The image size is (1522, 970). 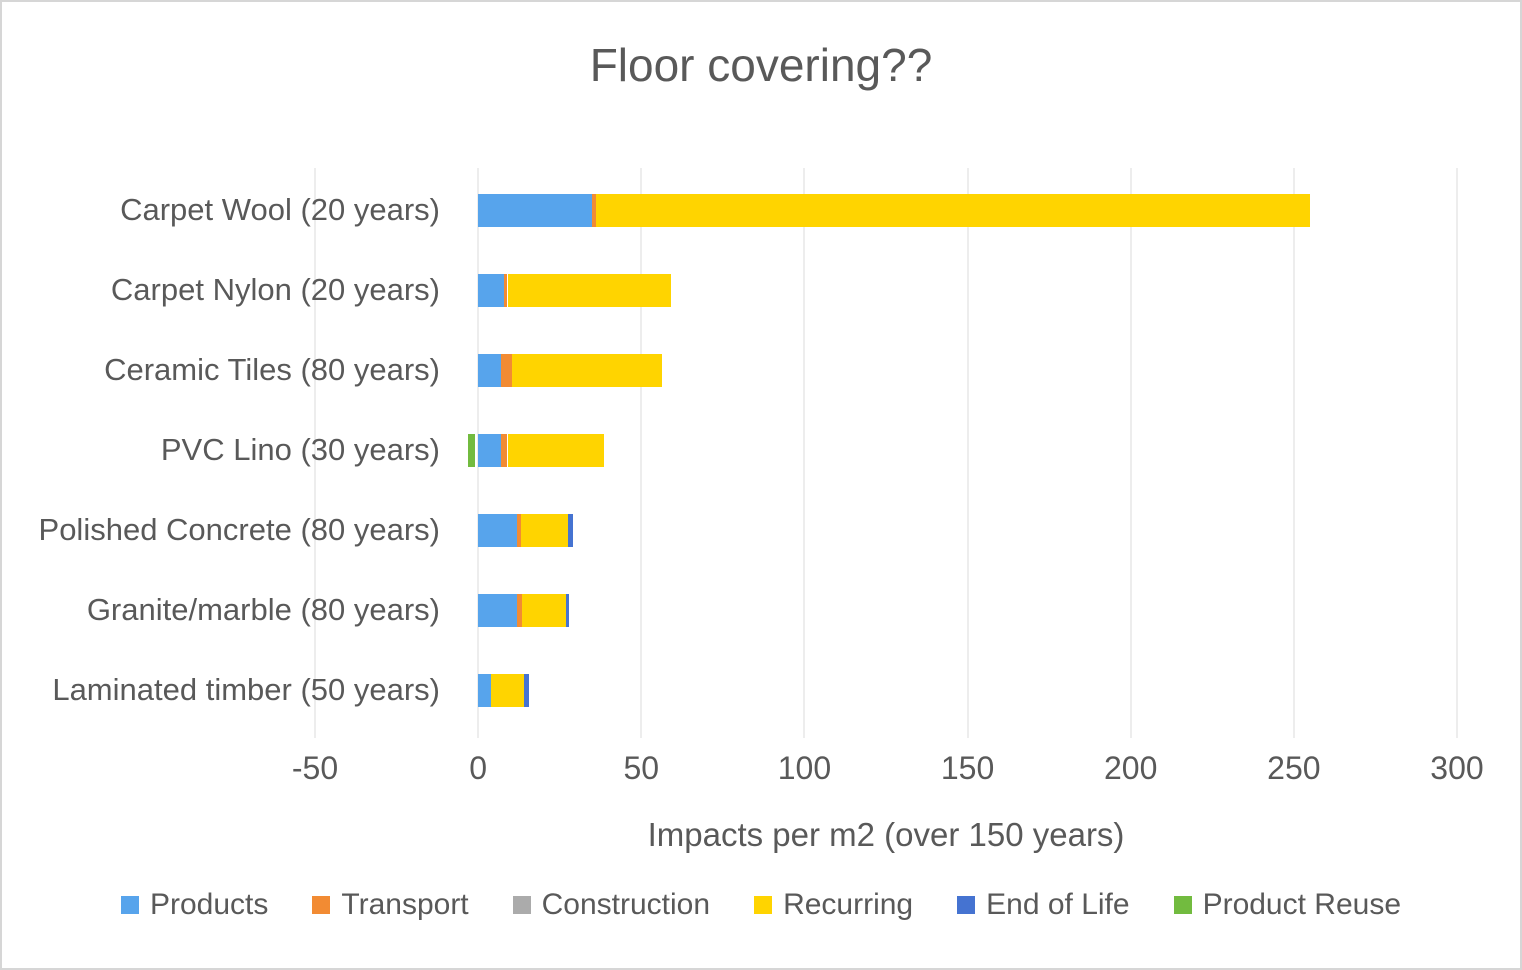 I want to click on bar-segment-product-reuse, so click(x=471, y=450).